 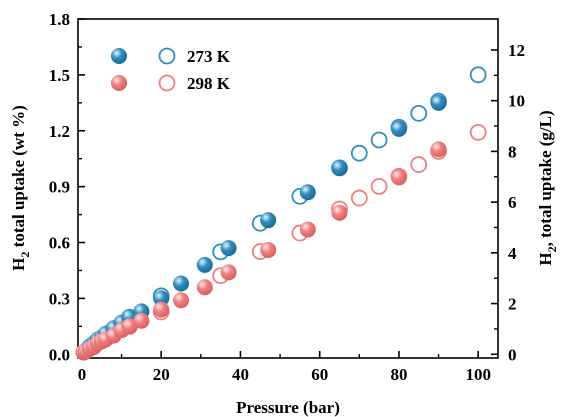 I want to click on y-tick-label: 0.0, so click(x=59, y=354).